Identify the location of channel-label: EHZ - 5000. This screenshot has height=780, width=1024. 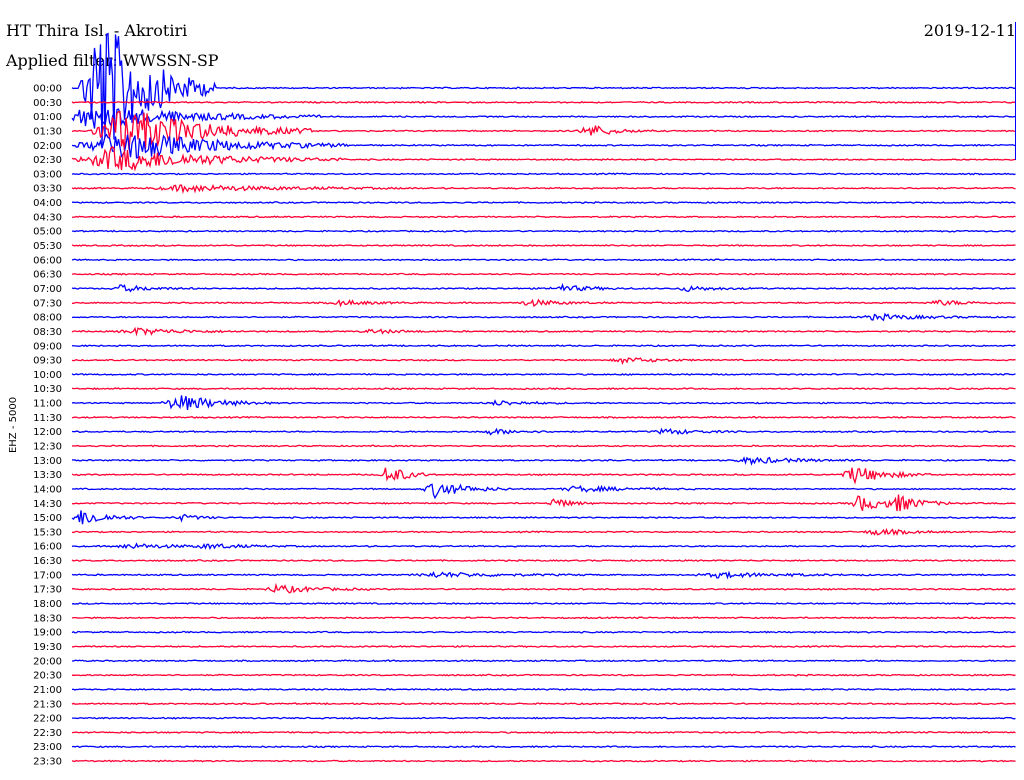
(13, 425).